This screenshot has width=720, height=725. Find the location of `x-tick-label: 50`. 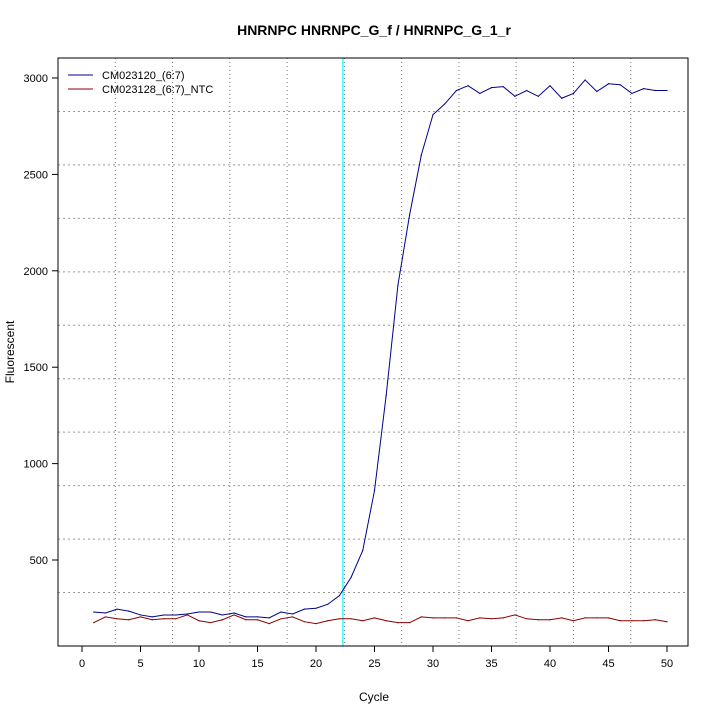

x-tick-label: 50 is located at coordinates (667, 664).